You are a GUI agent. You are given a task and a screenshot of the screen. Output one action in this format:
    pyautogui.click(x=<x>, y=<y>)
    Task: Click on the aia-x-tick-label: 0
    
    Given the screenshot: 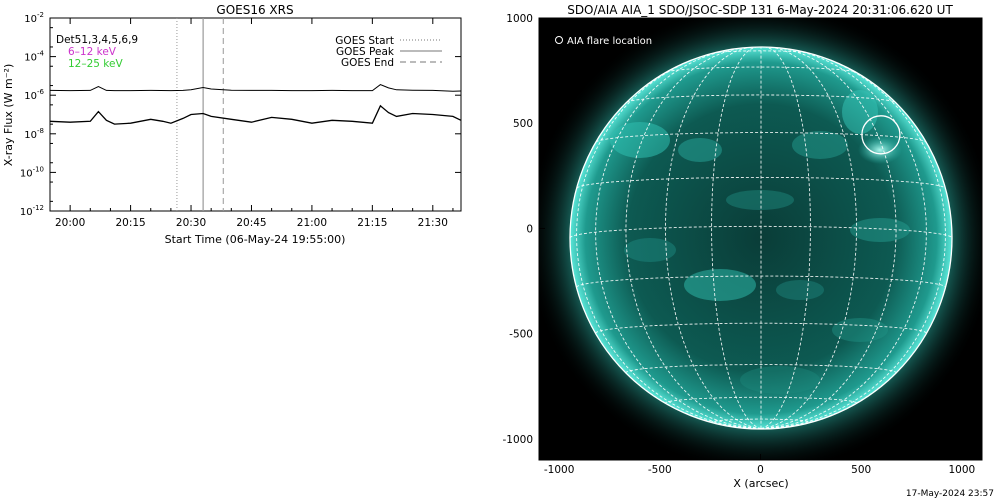 What is the action you would take?
    pyautogui.click(x=760, y=470)
    